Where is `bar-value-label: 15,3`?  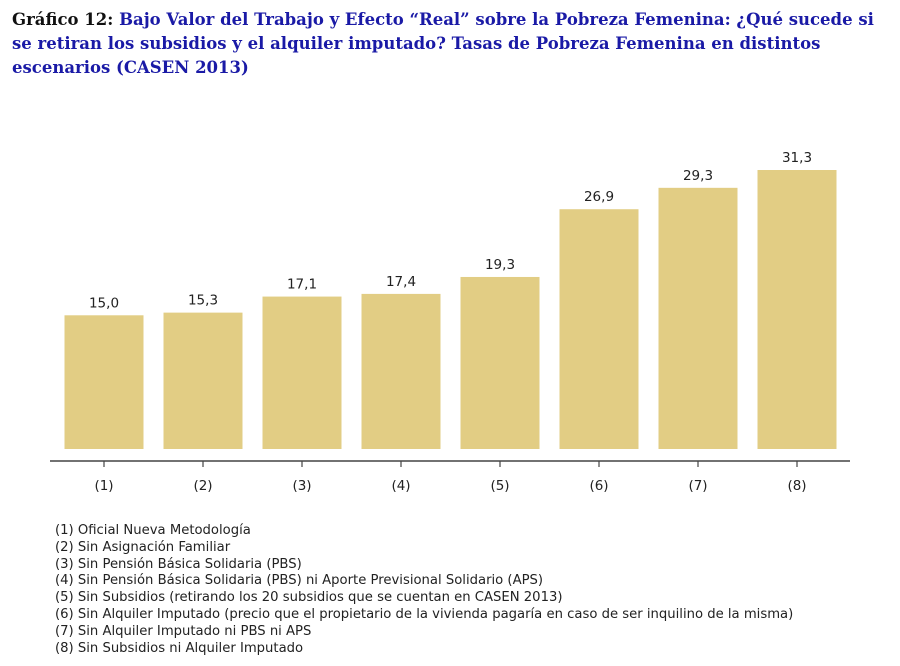
bar-value-label: 15,3 is located at coordinates (203, 301).